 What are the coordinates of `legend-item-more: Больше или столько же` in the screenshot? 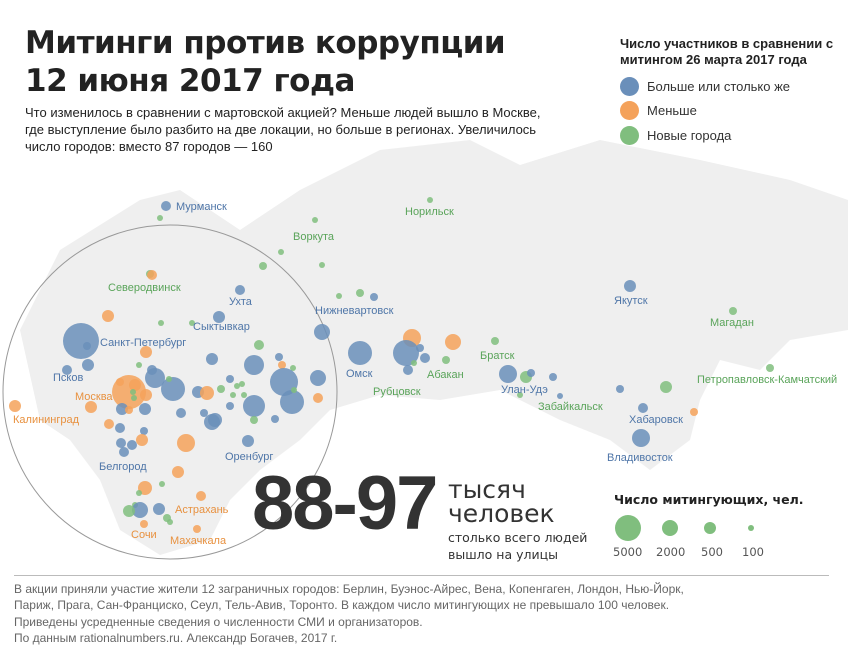 It's located at (732, 86).